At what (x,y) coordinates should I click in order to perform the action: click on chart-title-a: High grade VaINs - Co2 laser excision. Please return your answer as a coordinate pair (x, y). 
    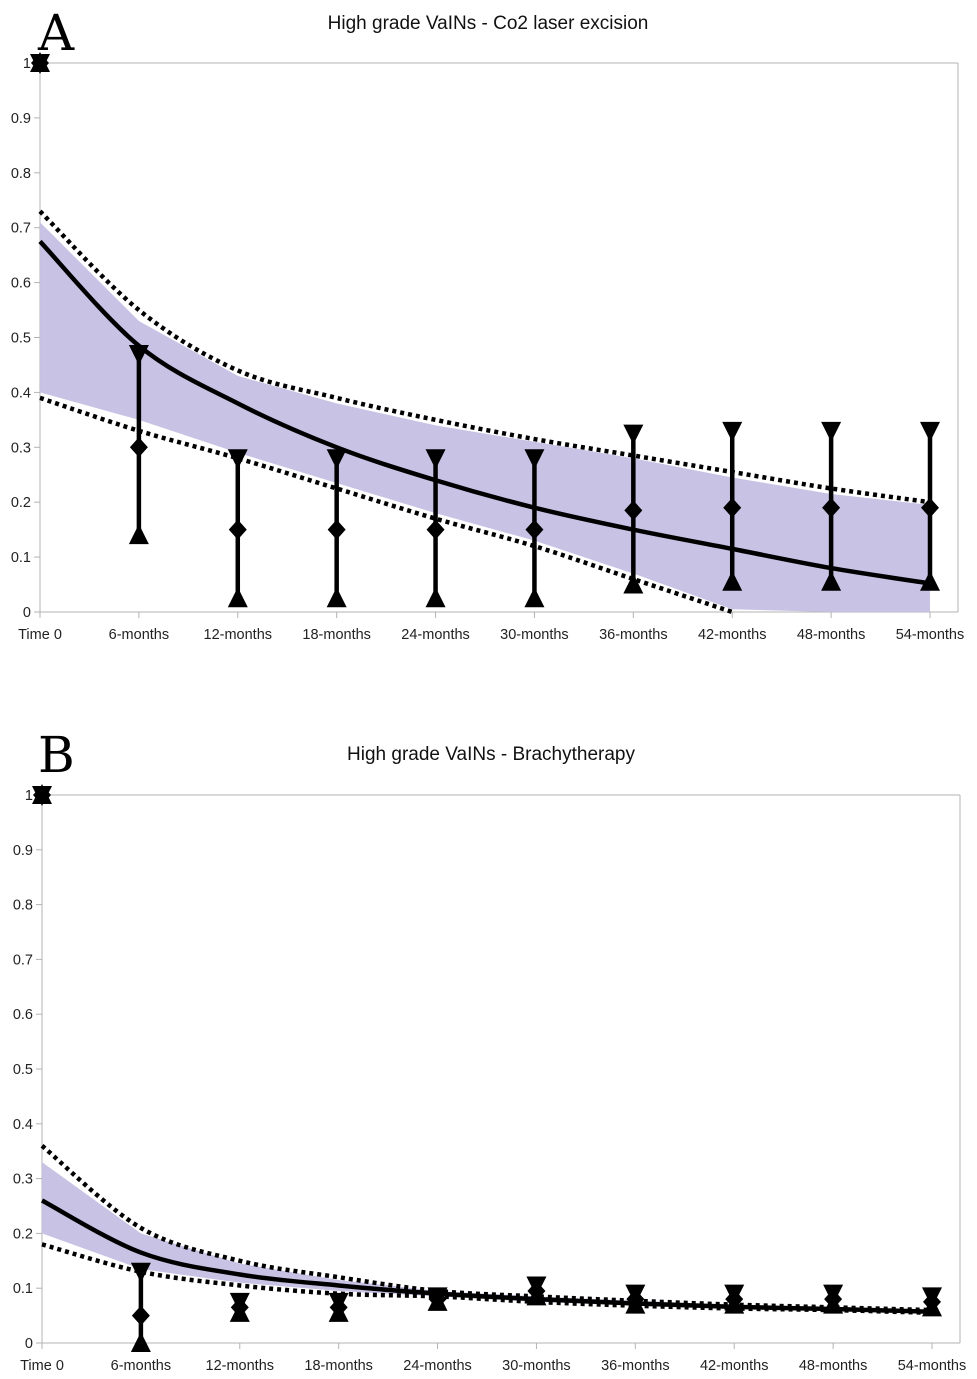
    Looking at the image, I should click on (488, 23).